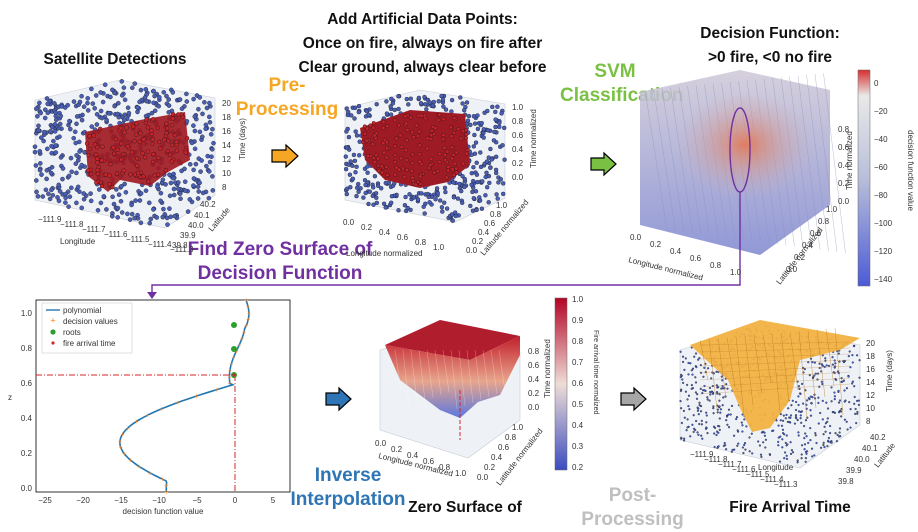  I want to click on plot5-ytick: 0.4, so click(497, 457).